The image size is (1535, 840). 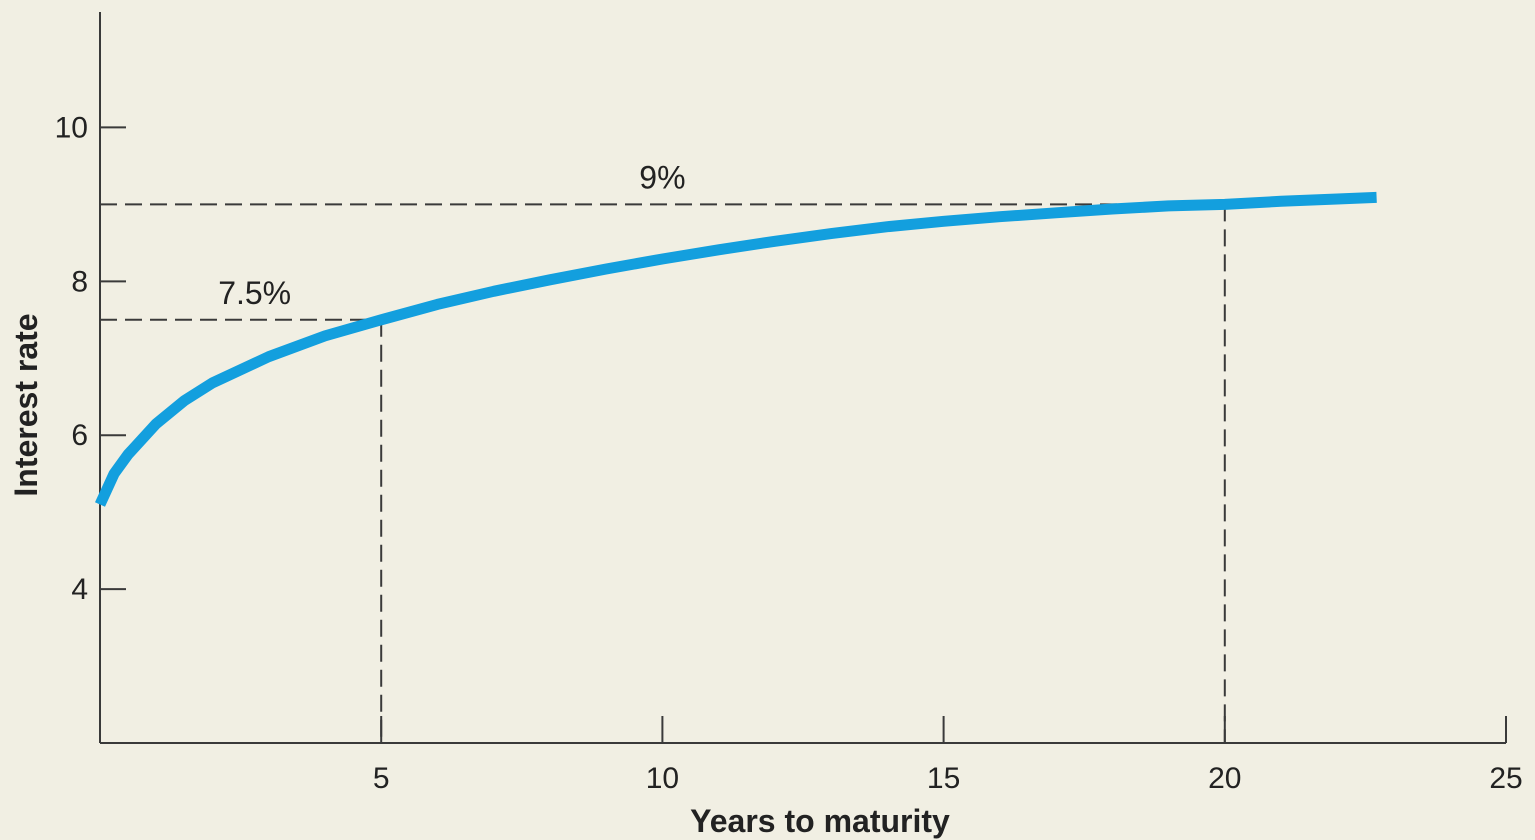 What do you see at coordinates (943, 778) in the screenshot?
I see `x-tick-label: 15` at bounding box center [943, 778].